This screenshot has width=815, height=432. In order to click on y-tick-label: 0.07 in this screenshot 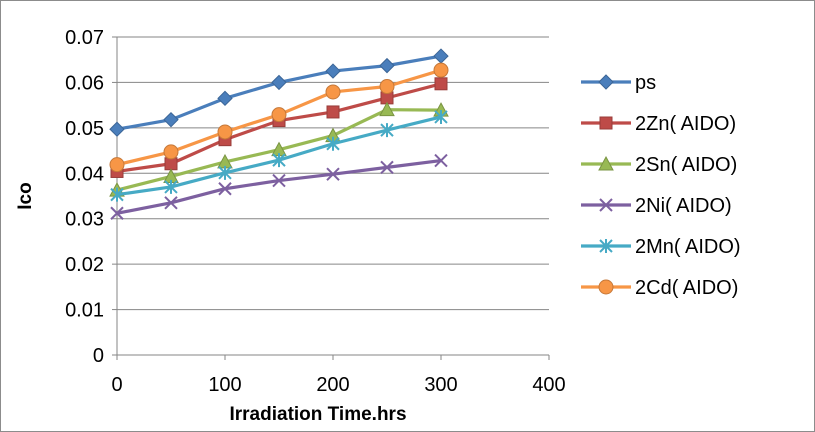, I will do `click(84, 38)`.